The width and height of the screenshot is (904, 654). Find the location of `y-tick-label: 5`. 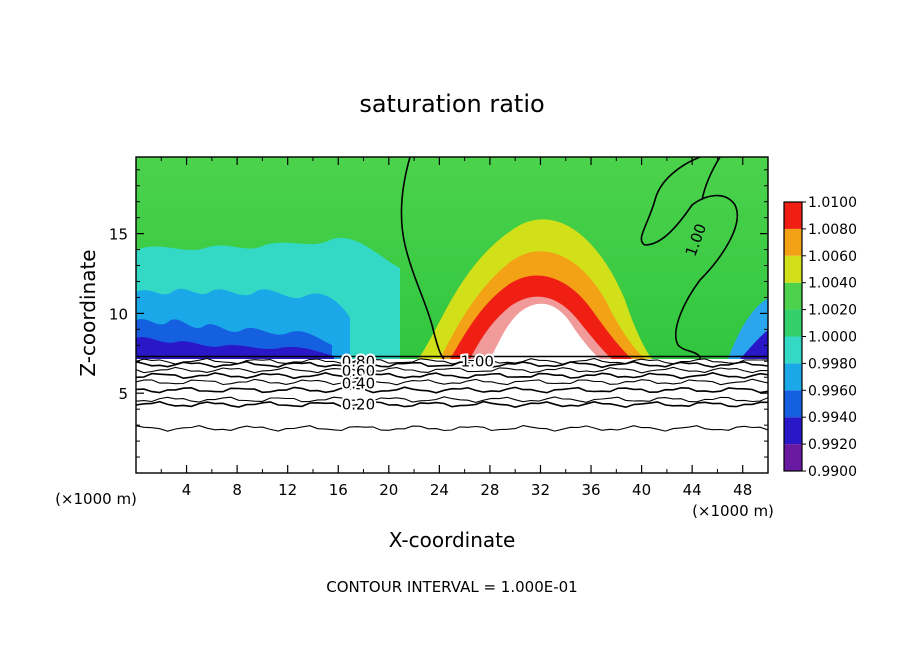

y-tick-label: 5 is located at coordinates (123, 394).